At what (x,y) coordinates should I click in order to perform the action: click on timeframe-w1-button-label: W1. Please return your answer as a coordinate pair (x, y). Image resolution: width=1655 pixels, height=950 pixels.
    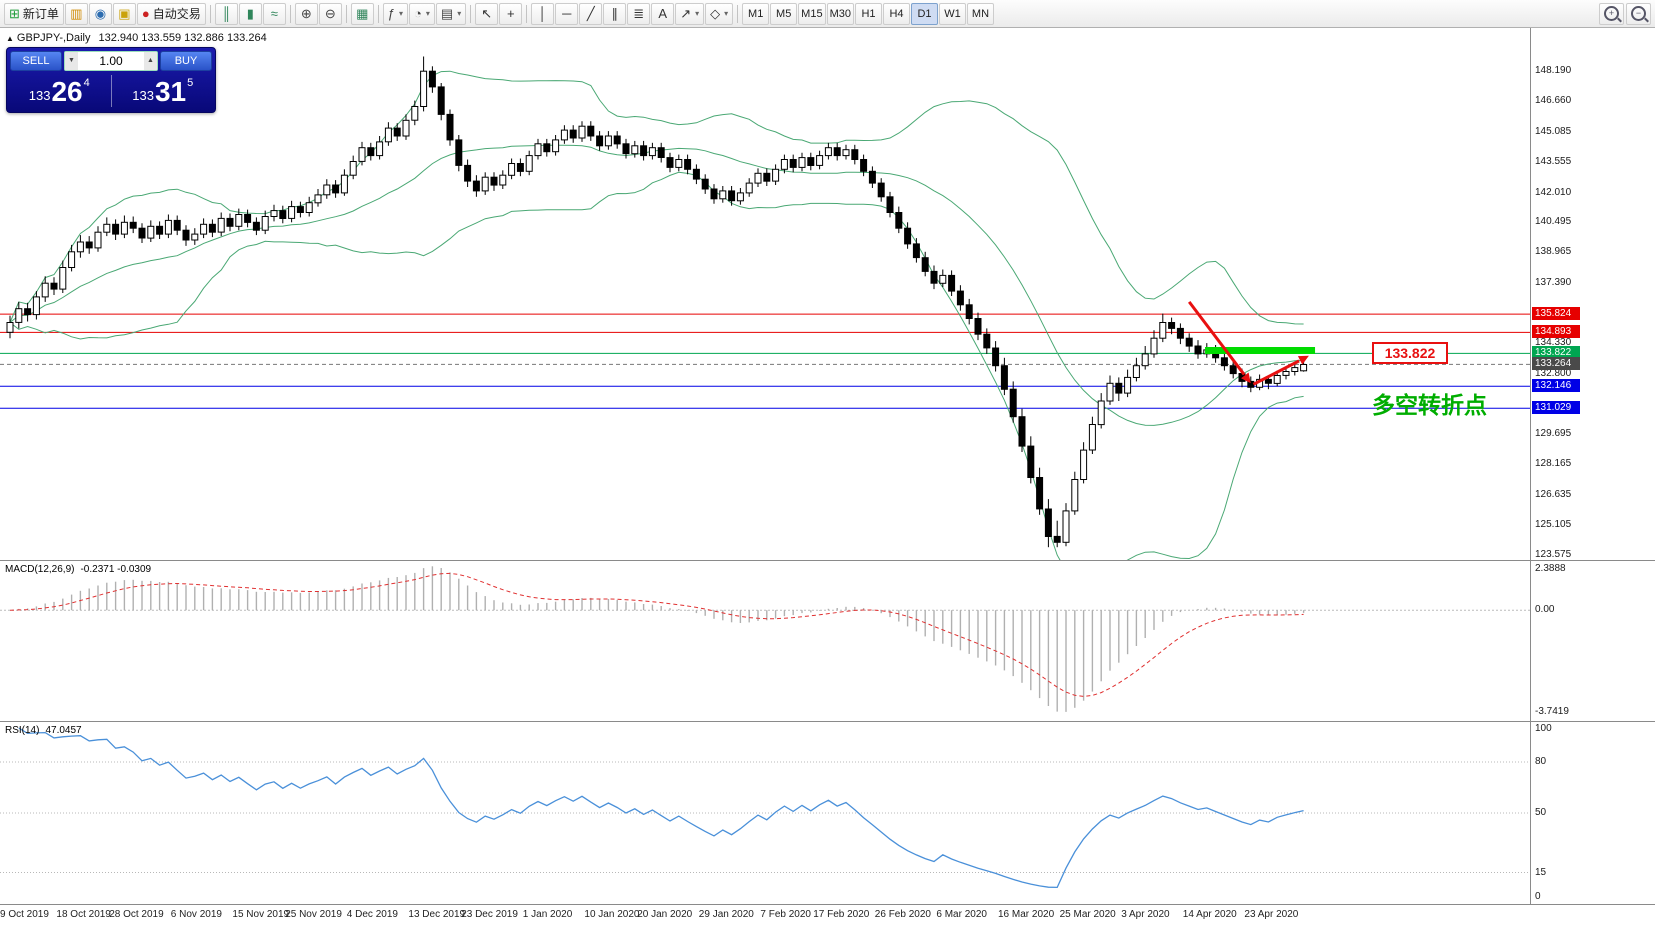
    Looking at the image, I should click on (952, 13).